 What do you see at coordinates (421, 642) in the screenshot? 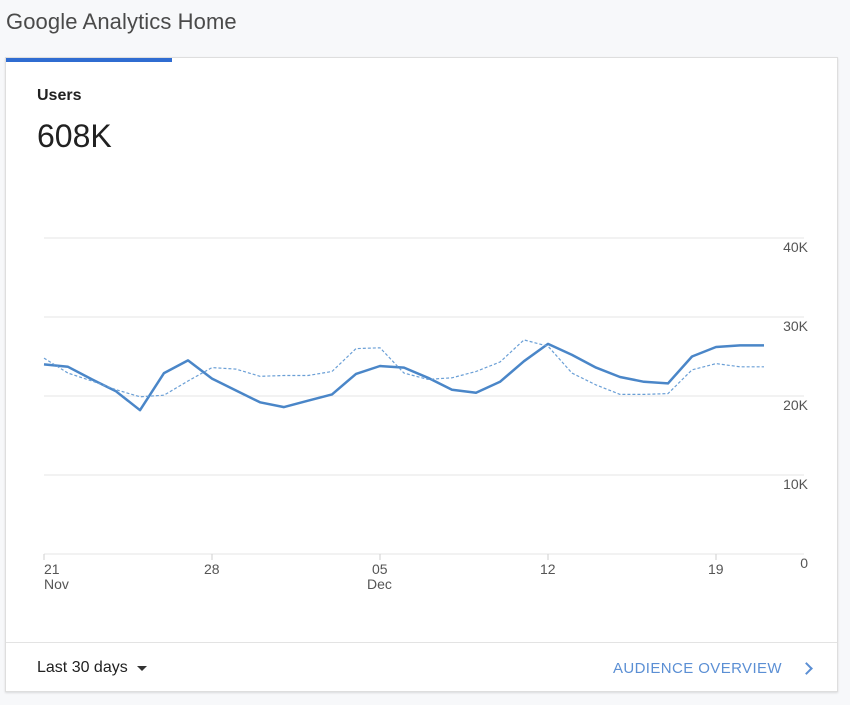
I see `footer-divider` at bounding box center [421, 642].